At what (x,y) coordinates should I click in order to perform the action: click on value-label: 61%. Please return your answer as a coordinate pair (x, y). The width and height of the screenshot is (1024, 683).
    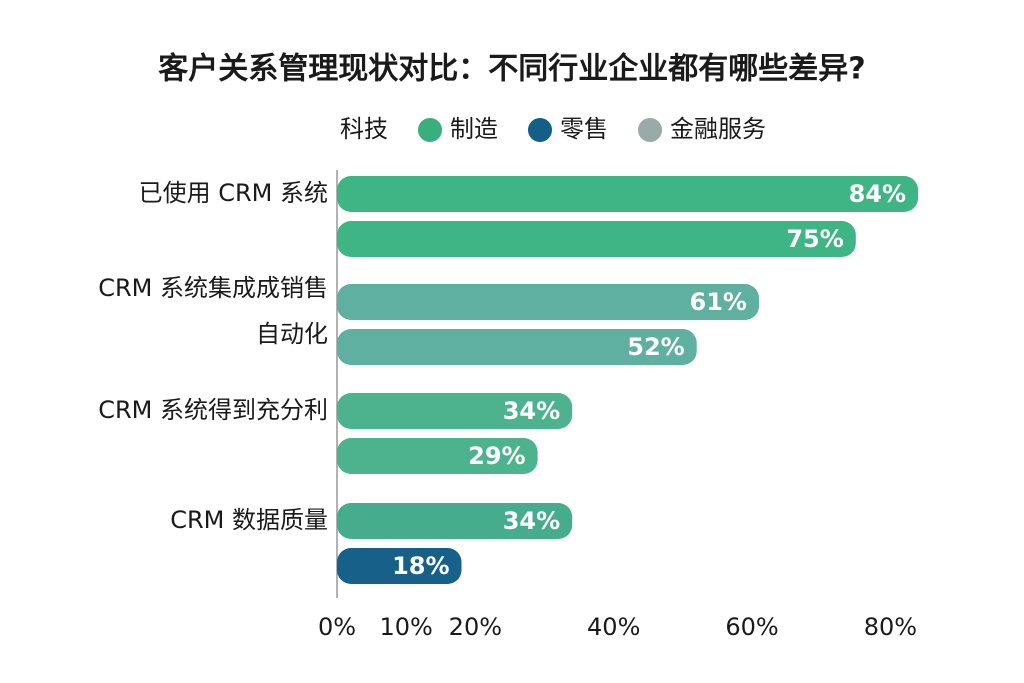
    Looking at the image, I should click on (718, 302).